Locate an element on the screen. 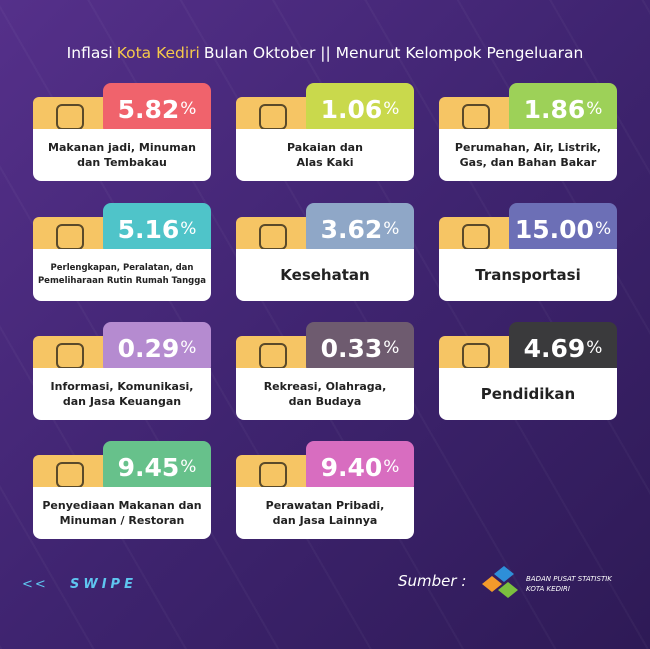 The height and width of the screenshot is (649, 650). card-label: Transportasi is located at coordinates (528, 275).